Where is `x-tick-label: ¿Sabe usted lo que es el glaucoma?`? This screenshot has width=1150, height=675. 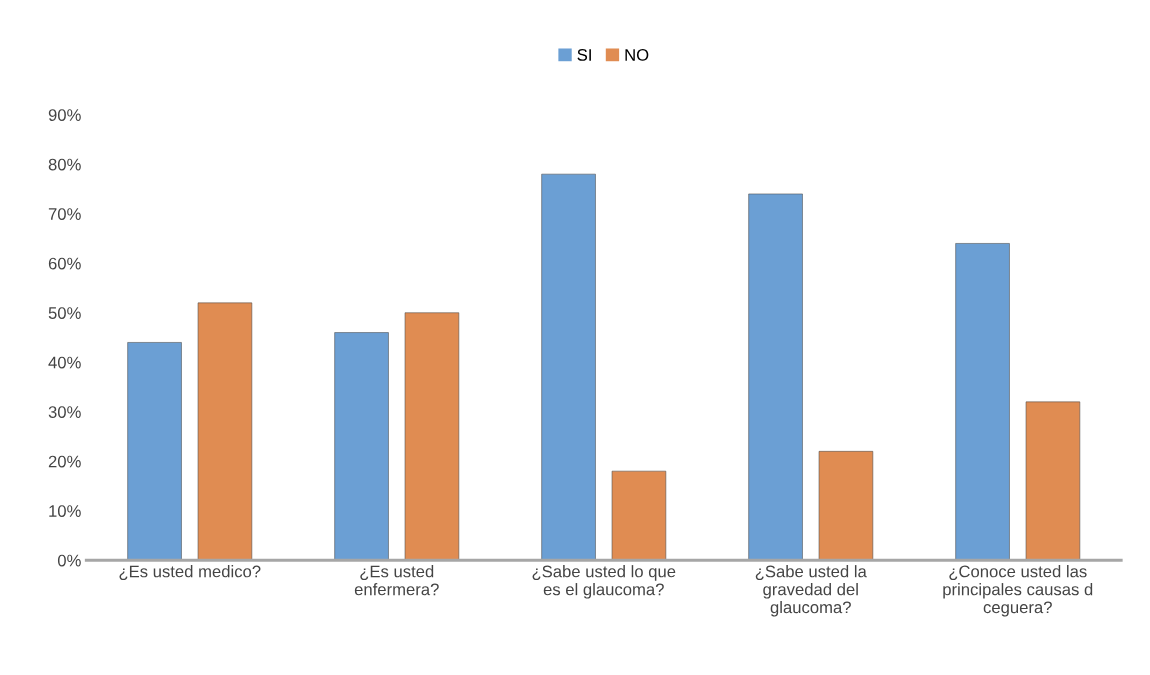
x-tick-label: ¿Sabe usted lo que es el glaucoma? is located at coordinates (604, 582).